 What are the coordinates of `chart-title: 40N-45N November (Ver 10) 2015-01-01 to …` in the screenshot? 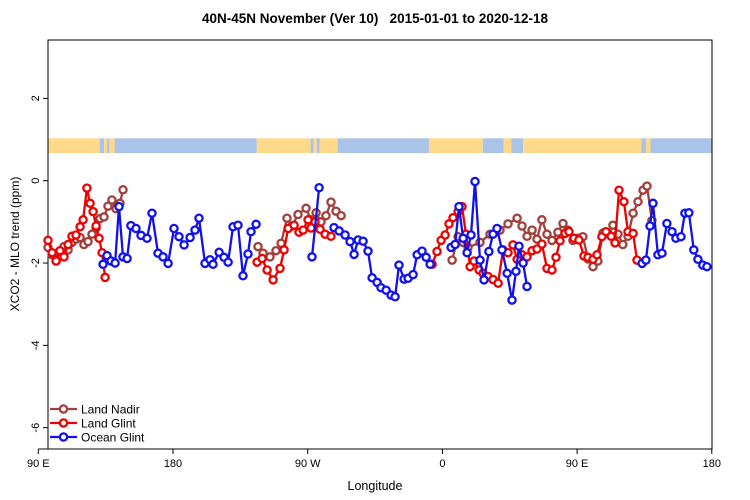 It's located at (375, 18).